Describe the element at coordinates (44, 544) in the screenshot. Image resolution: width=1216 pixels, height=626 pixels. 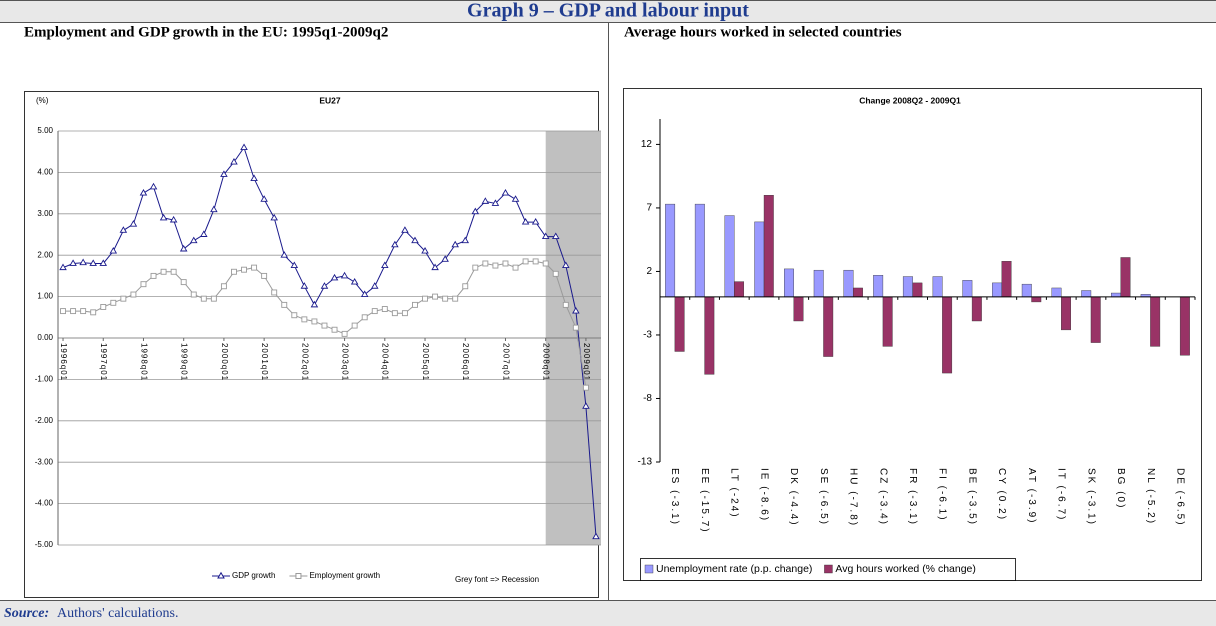
I see `y-tick-label: -5.00` at that location.